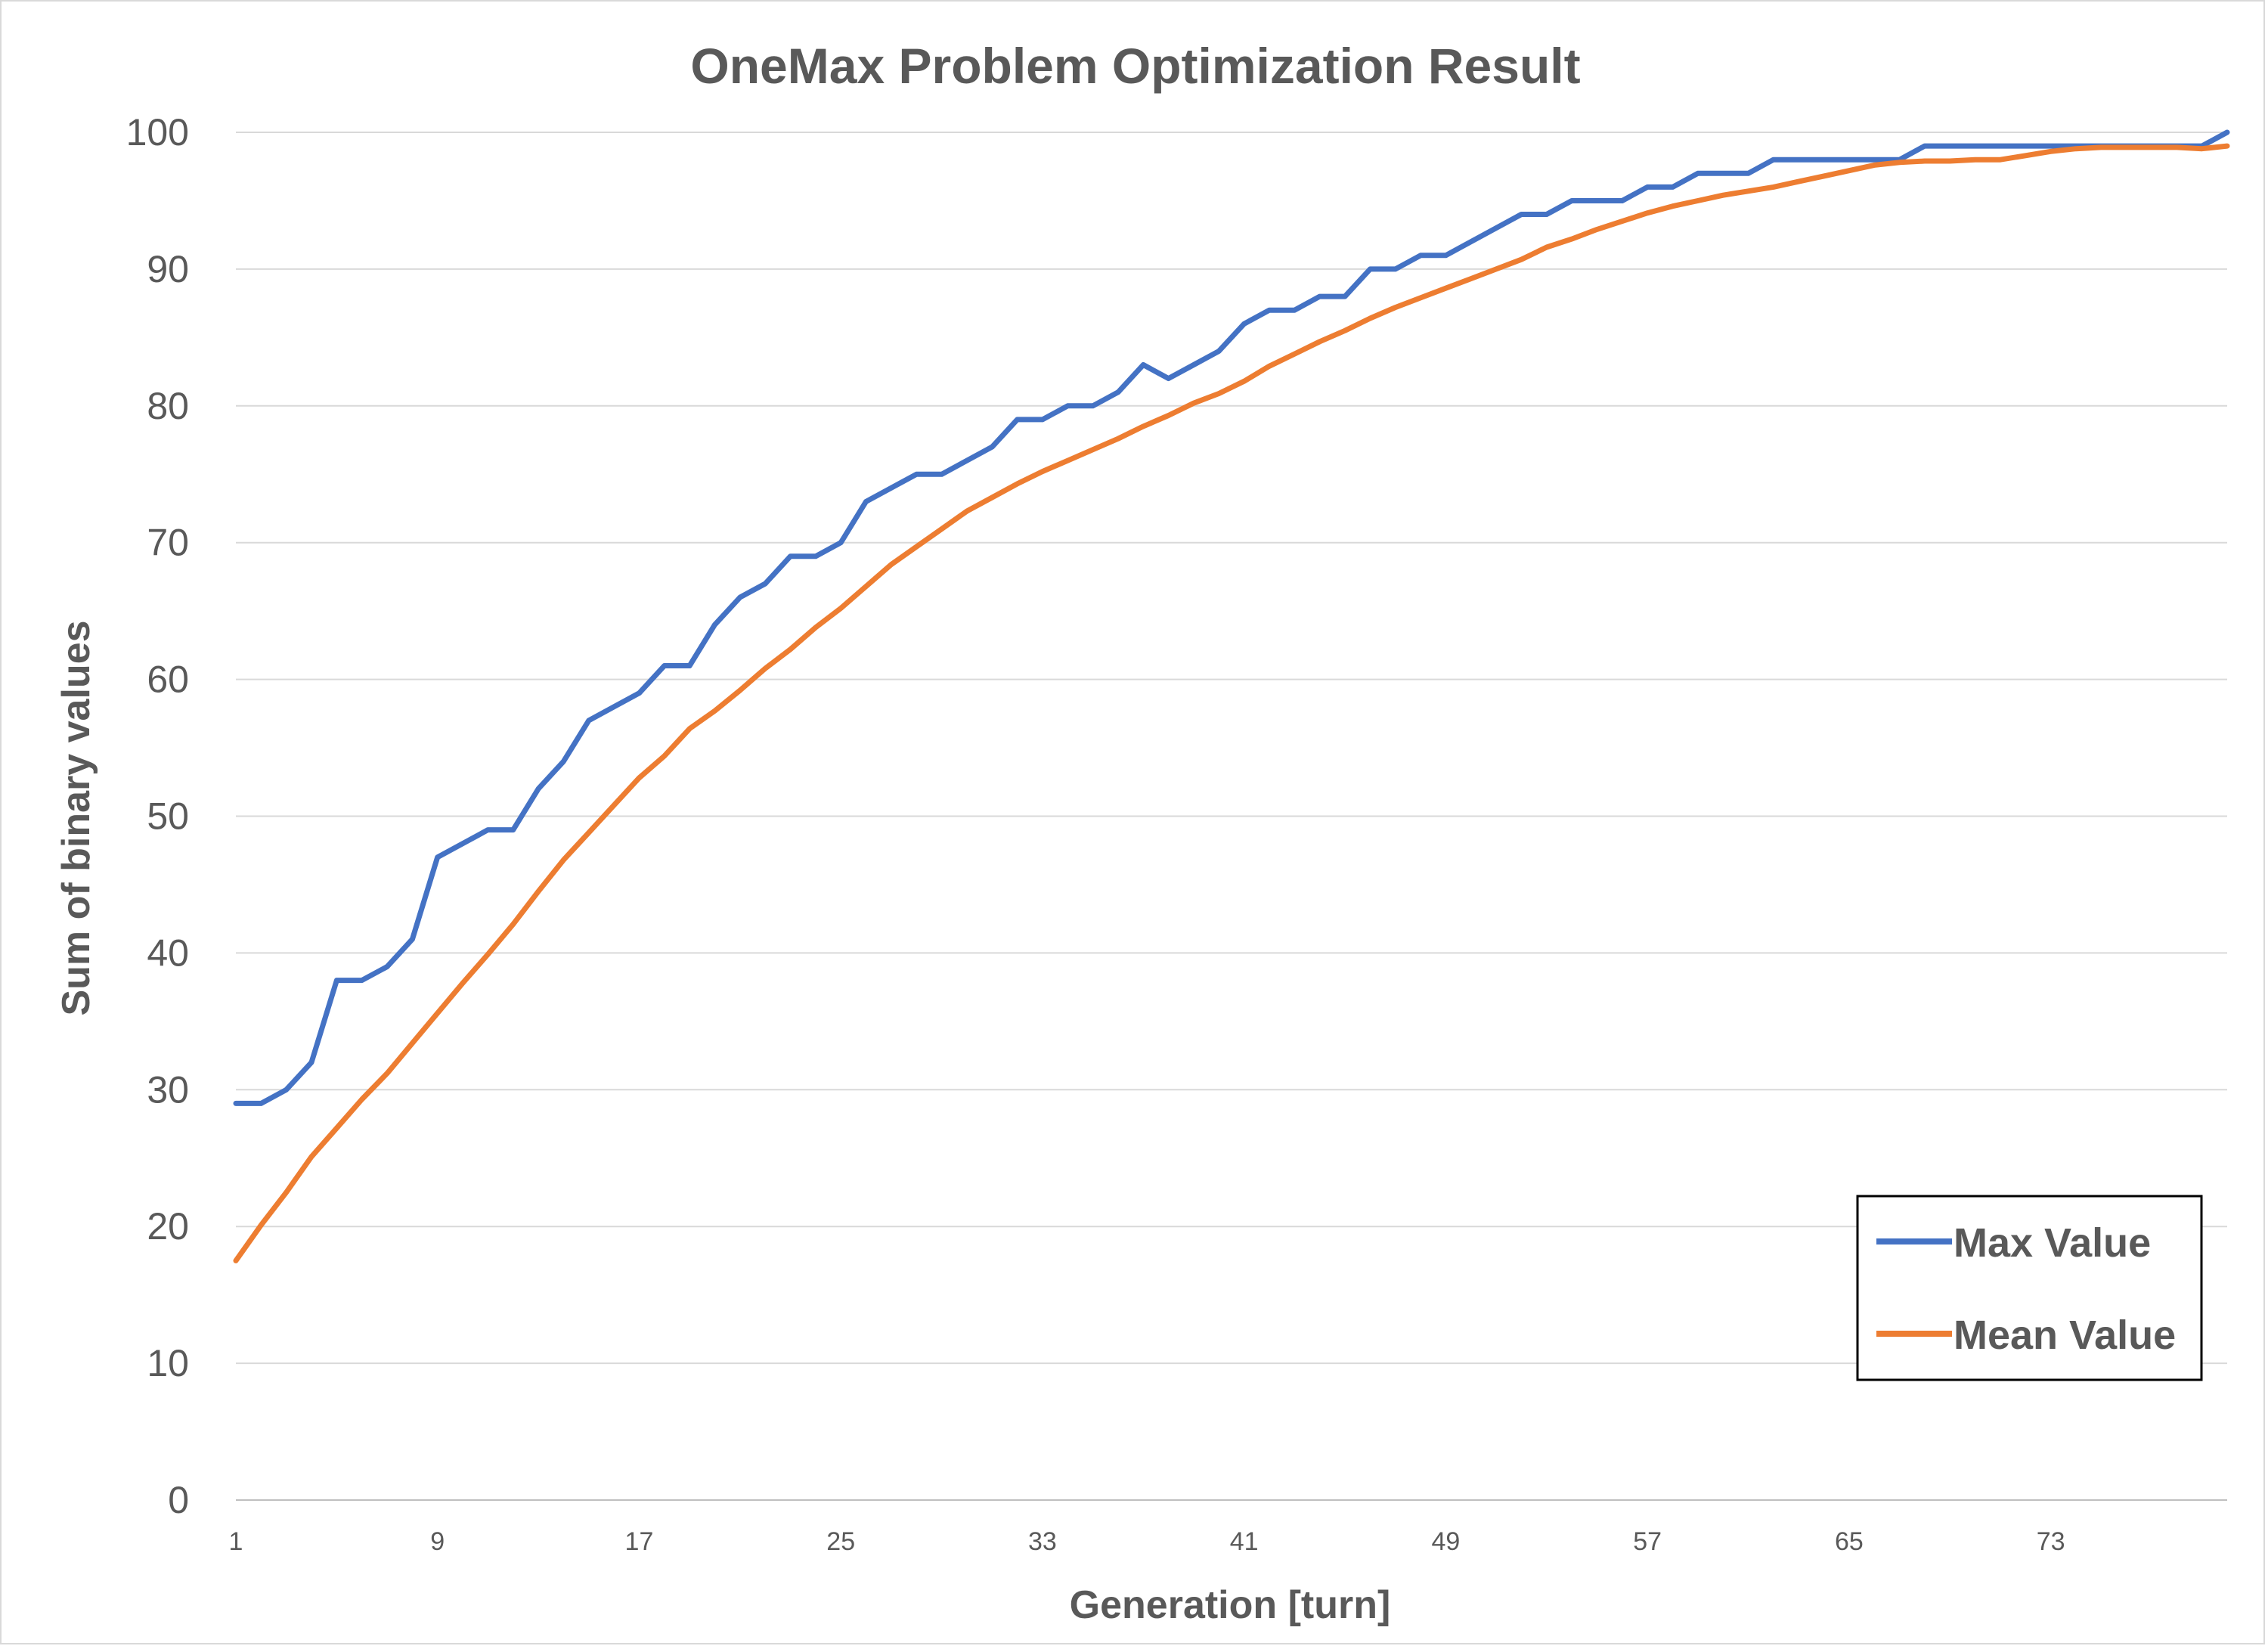 The width and height of the screenshot is (2268, 1649). Describe the element at coordinates (1042, 1541) in the screenshot. I see `x-tick-label: 33` at that location.